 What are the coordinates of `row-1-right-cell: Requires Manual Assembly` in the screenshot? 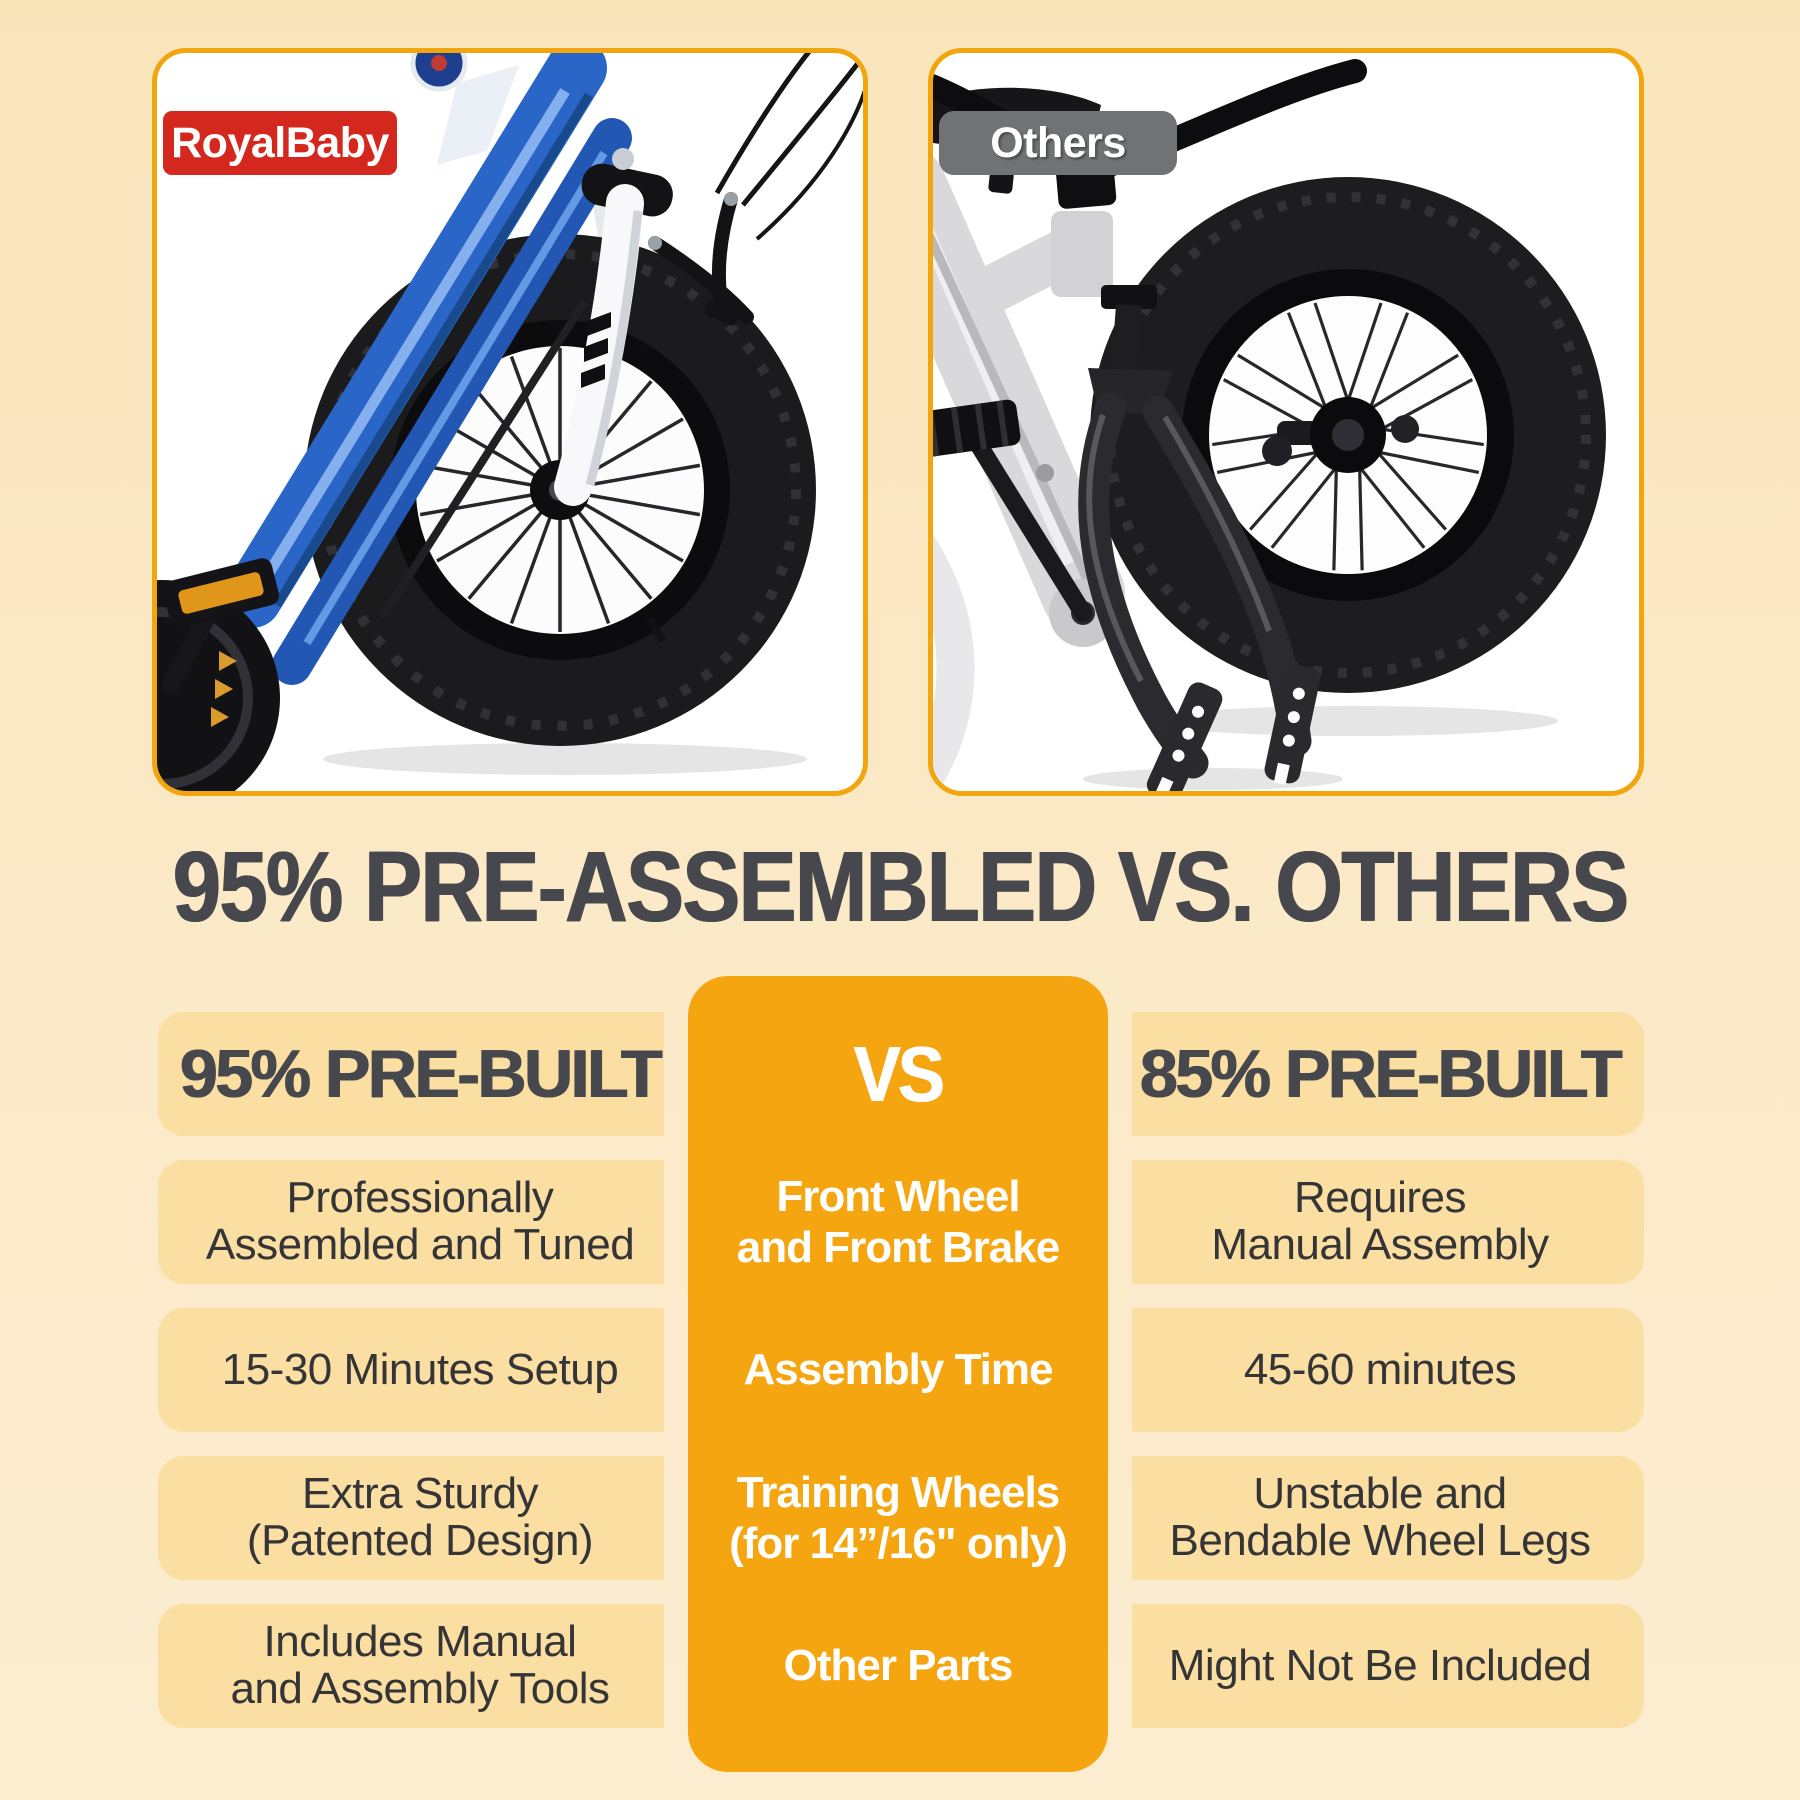 It's located at (1380, 1221).